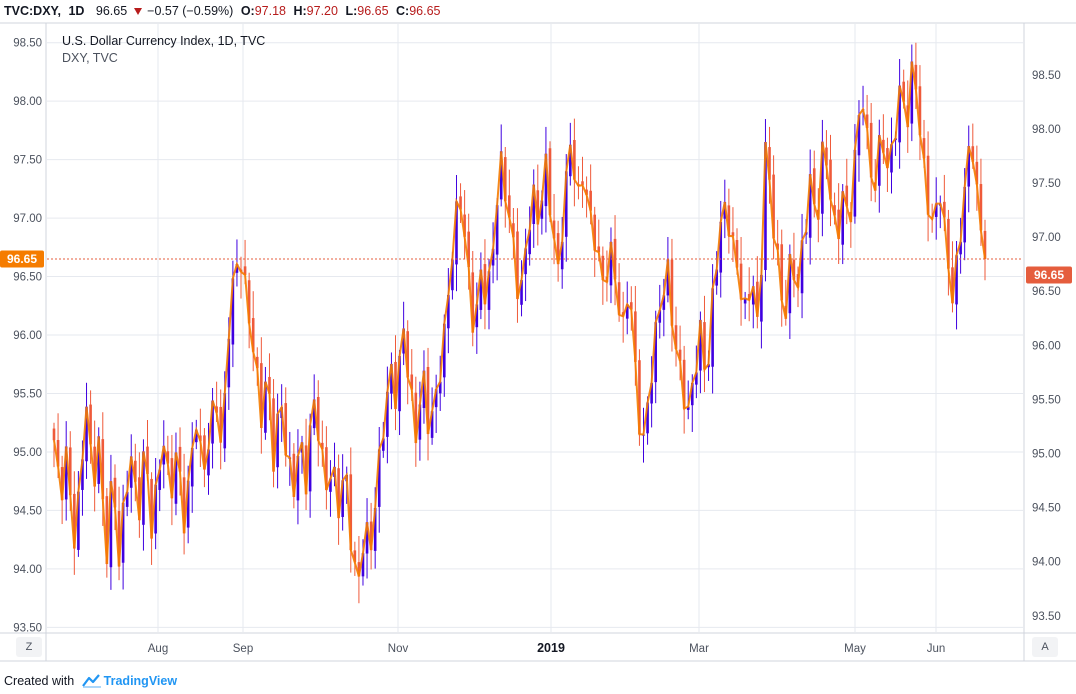  What do you see at coordinates (1049, 275) in the screenshot?
I see `price-tag-right: 96.65` at bounding box center [1049, 275].